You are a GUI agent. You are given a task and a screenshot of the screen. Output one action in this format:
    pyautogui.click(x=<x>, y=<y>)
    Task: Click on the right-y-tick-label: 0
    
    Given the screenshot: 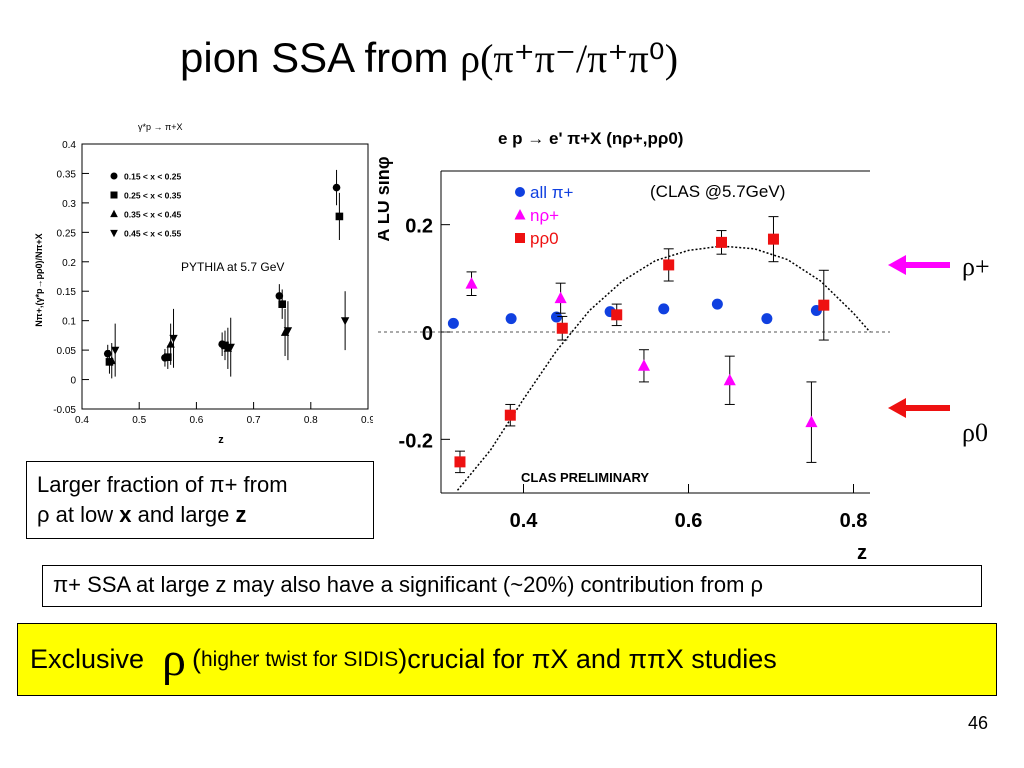 What is the action you would take?
    pyautogui.click(x=427, y=334)
    